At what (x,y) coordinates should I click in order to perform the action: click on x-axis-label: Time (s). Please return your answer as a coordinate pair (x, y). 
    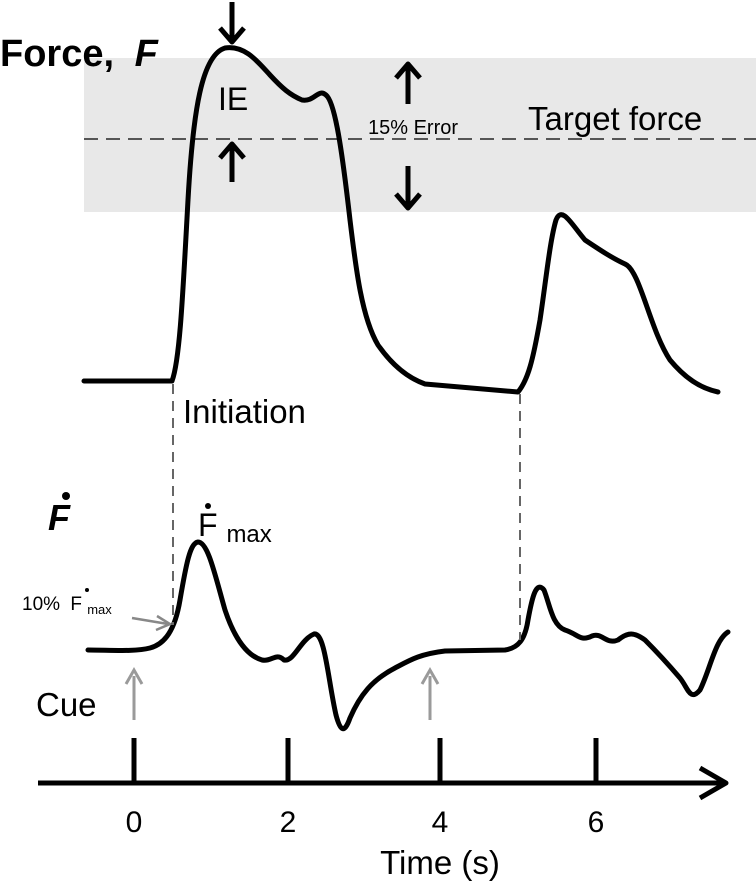
    Looking at the image, I should click on (440, 862).